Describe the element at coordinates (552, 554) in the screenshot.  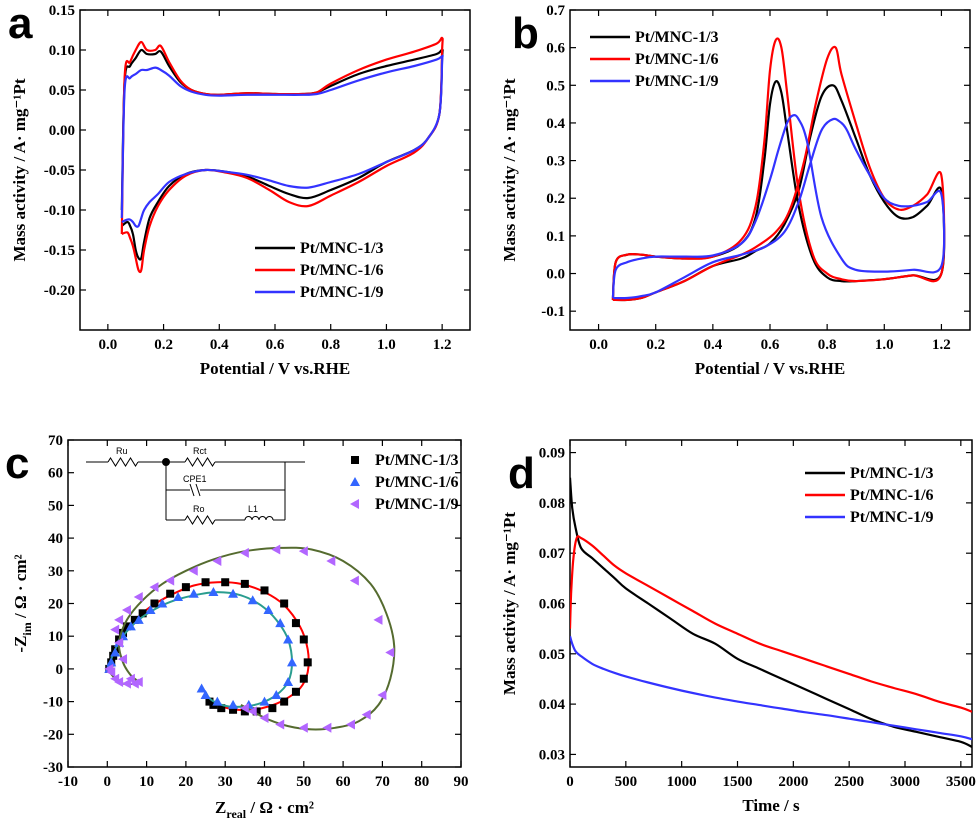
I see `y-tick-label: 0.07` at that location.